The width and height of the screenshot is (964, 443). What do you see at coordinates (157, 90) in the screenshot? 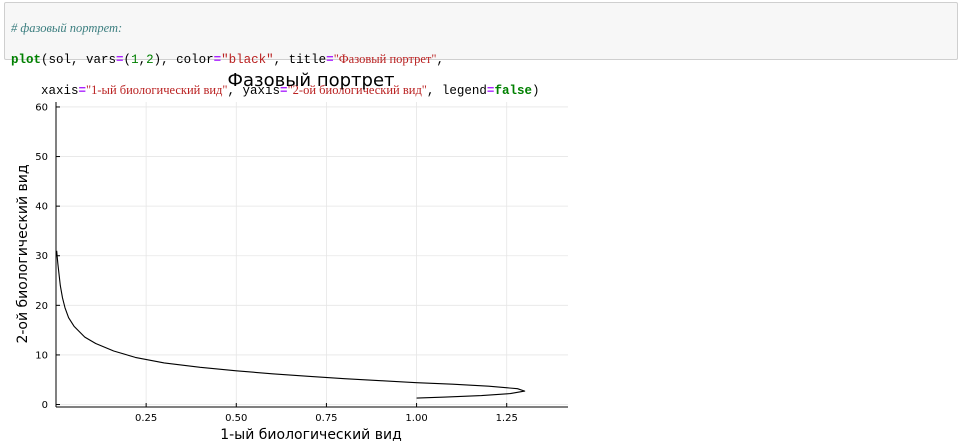
I see `code-string-xaxis: "1-ый биологический вид"` at bounding box center [157, 90].